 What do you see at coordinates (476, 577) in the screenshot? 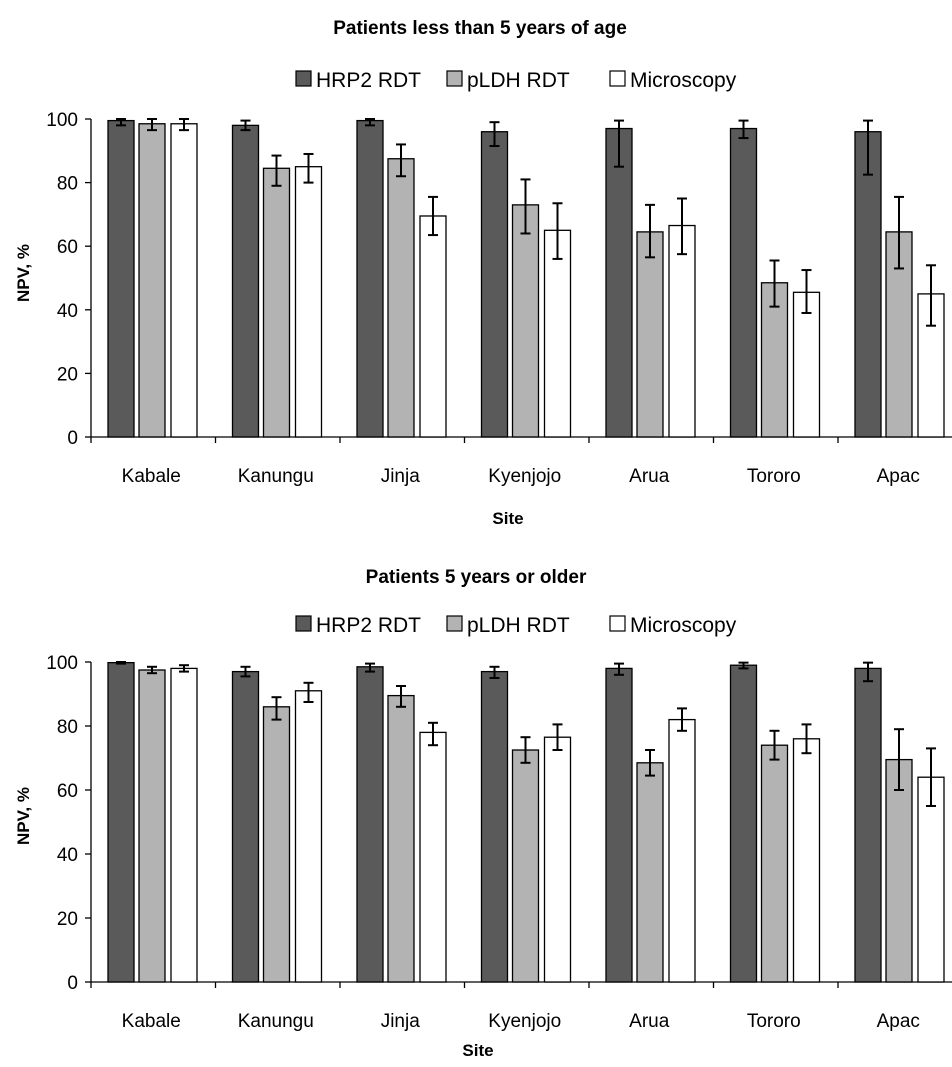
I see `chart-title: Patients 5 years or older` at bounding box center [476, 577].